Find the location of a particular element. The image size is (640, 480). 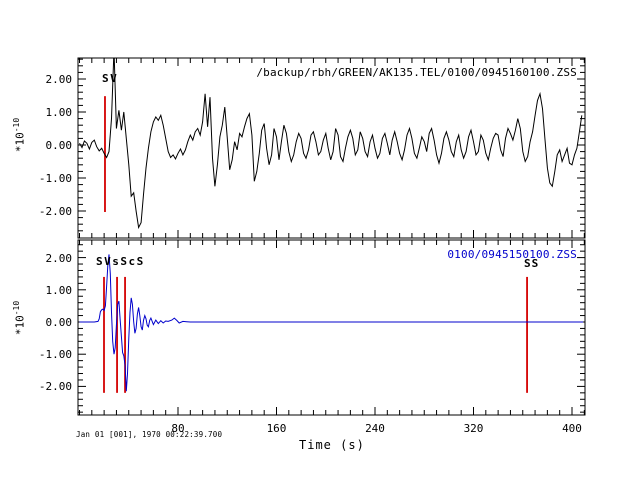

phase-label-group-bottom: SVsScS is located at coordinates (120, 261).